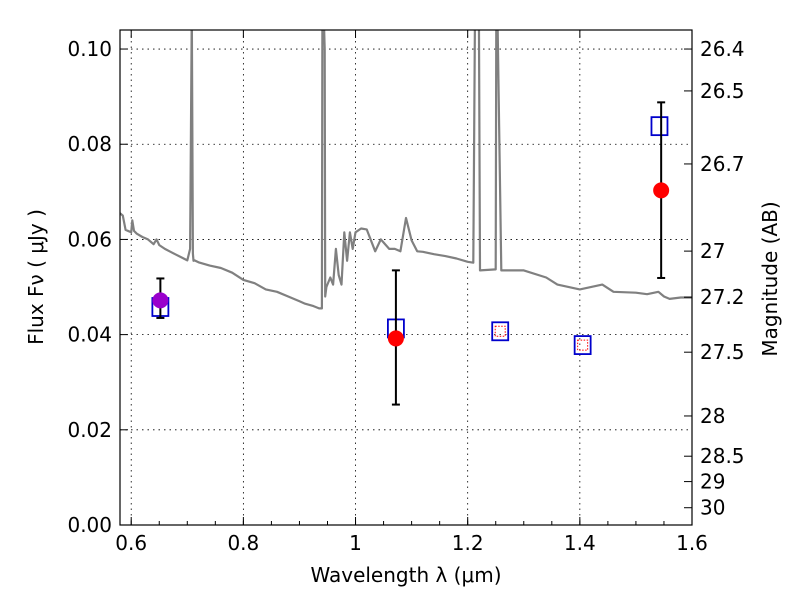 The image size is (800, 604). Describe the element at coordinates (243, 543) in the screenshot. I see `x-tick-label: 0.8` at that location.